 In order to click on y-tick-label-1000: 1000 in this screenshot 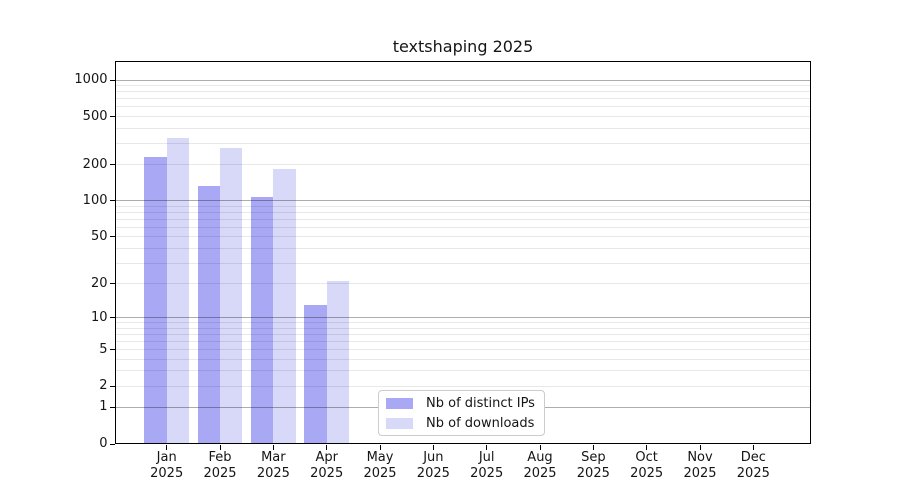, I will do `click(91, 80)`.